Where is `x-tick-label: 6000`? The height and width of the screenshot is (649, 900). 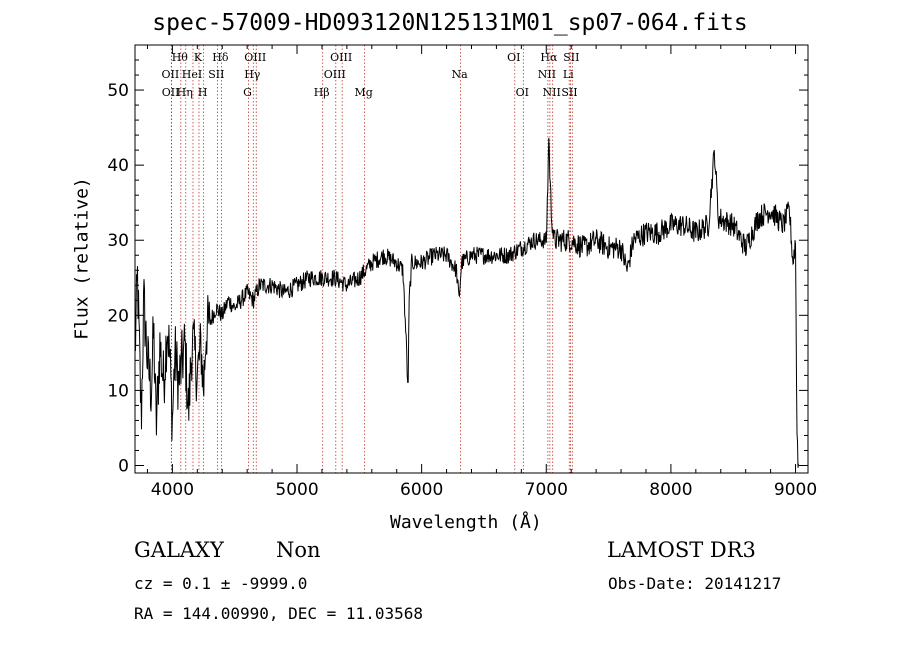 x-tick-label: 6000 is located at coordinates (421, 490).